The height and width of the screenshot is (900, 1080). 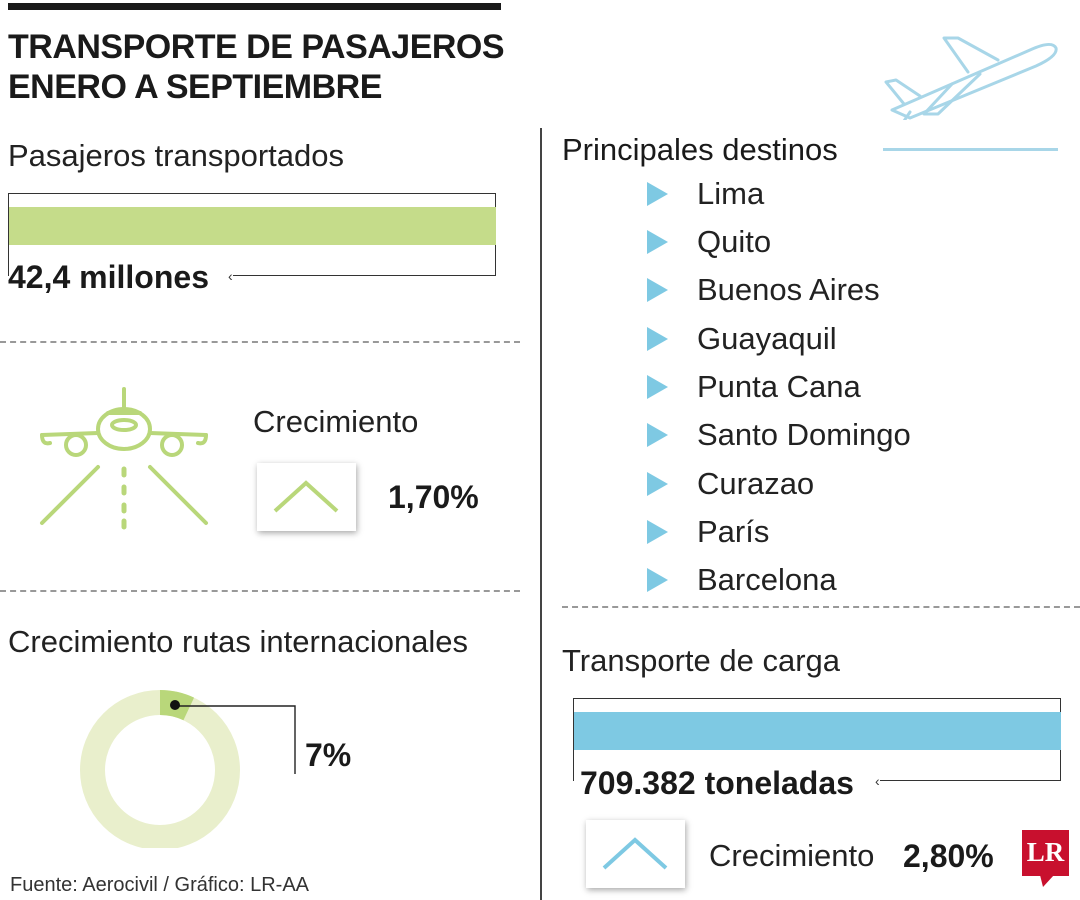 I want to click on cargo-label: Transporte de carga, so click(x=701, y=660).